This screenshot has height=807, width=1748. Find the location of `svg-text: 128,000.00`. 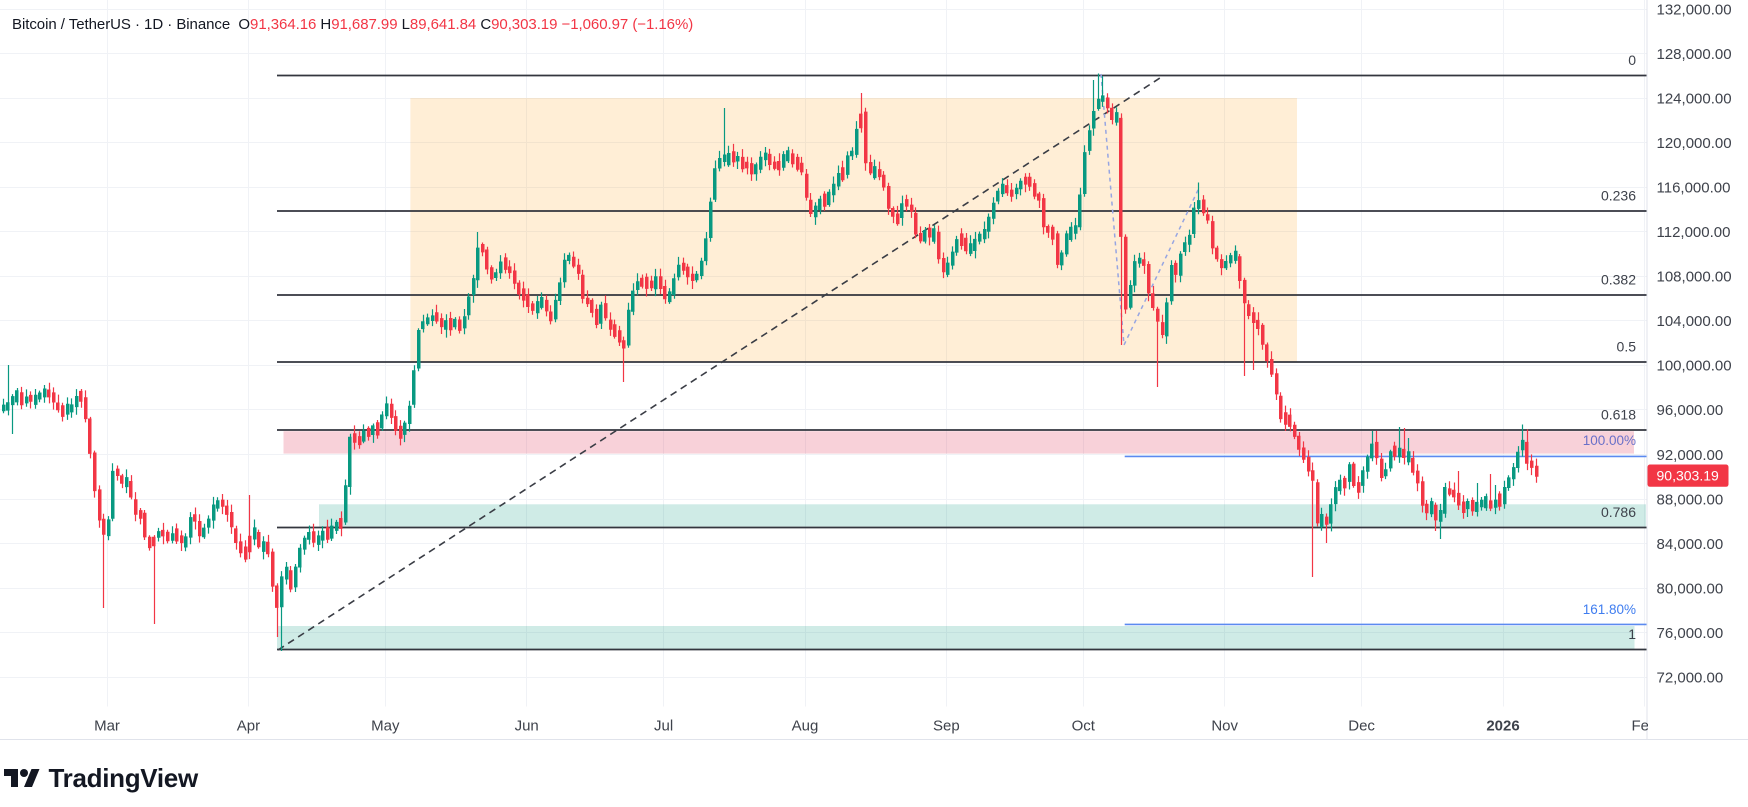

svg-text: 128,000.00 is located at coordinates (1694, 54).